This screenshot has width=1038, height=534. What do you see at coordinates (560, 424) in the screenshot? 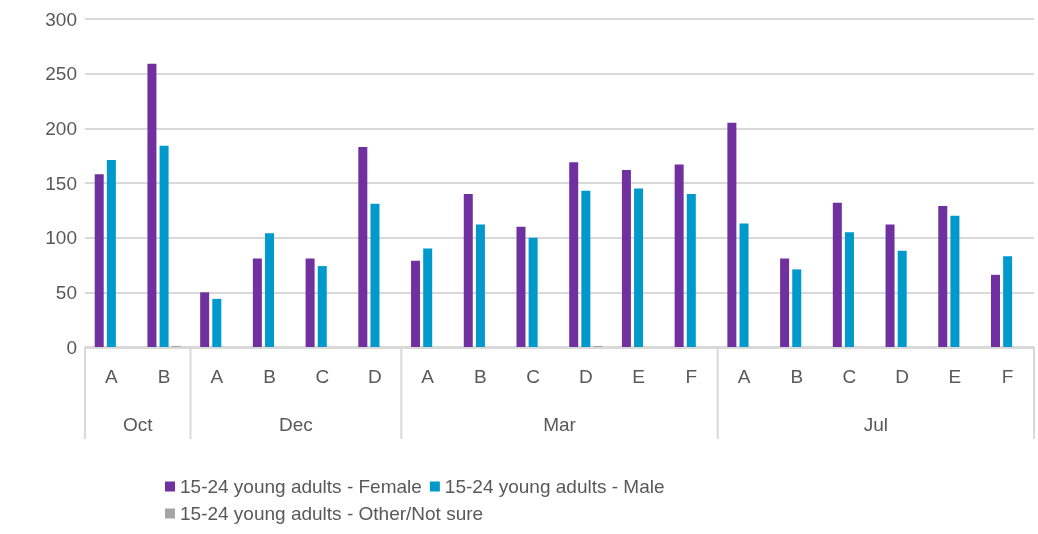
I see `text: Mar` at bounding box center [560, 424].